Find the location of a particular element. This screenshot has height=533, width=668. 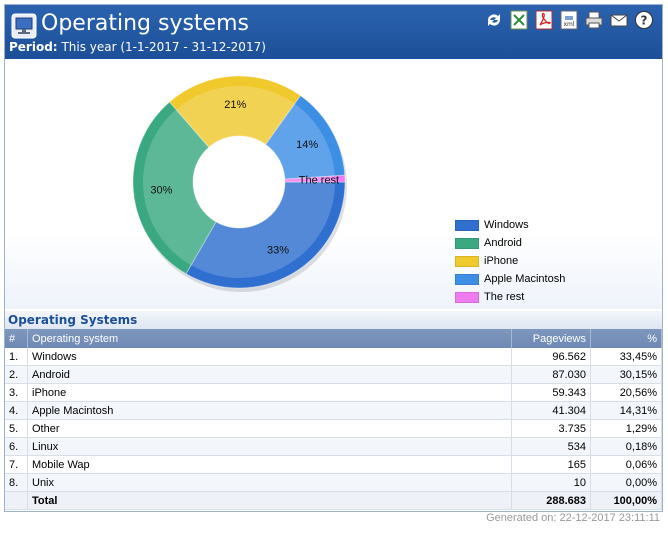

table-row: 6. Linux 534 0,18% is located at coordinates (333, 446).